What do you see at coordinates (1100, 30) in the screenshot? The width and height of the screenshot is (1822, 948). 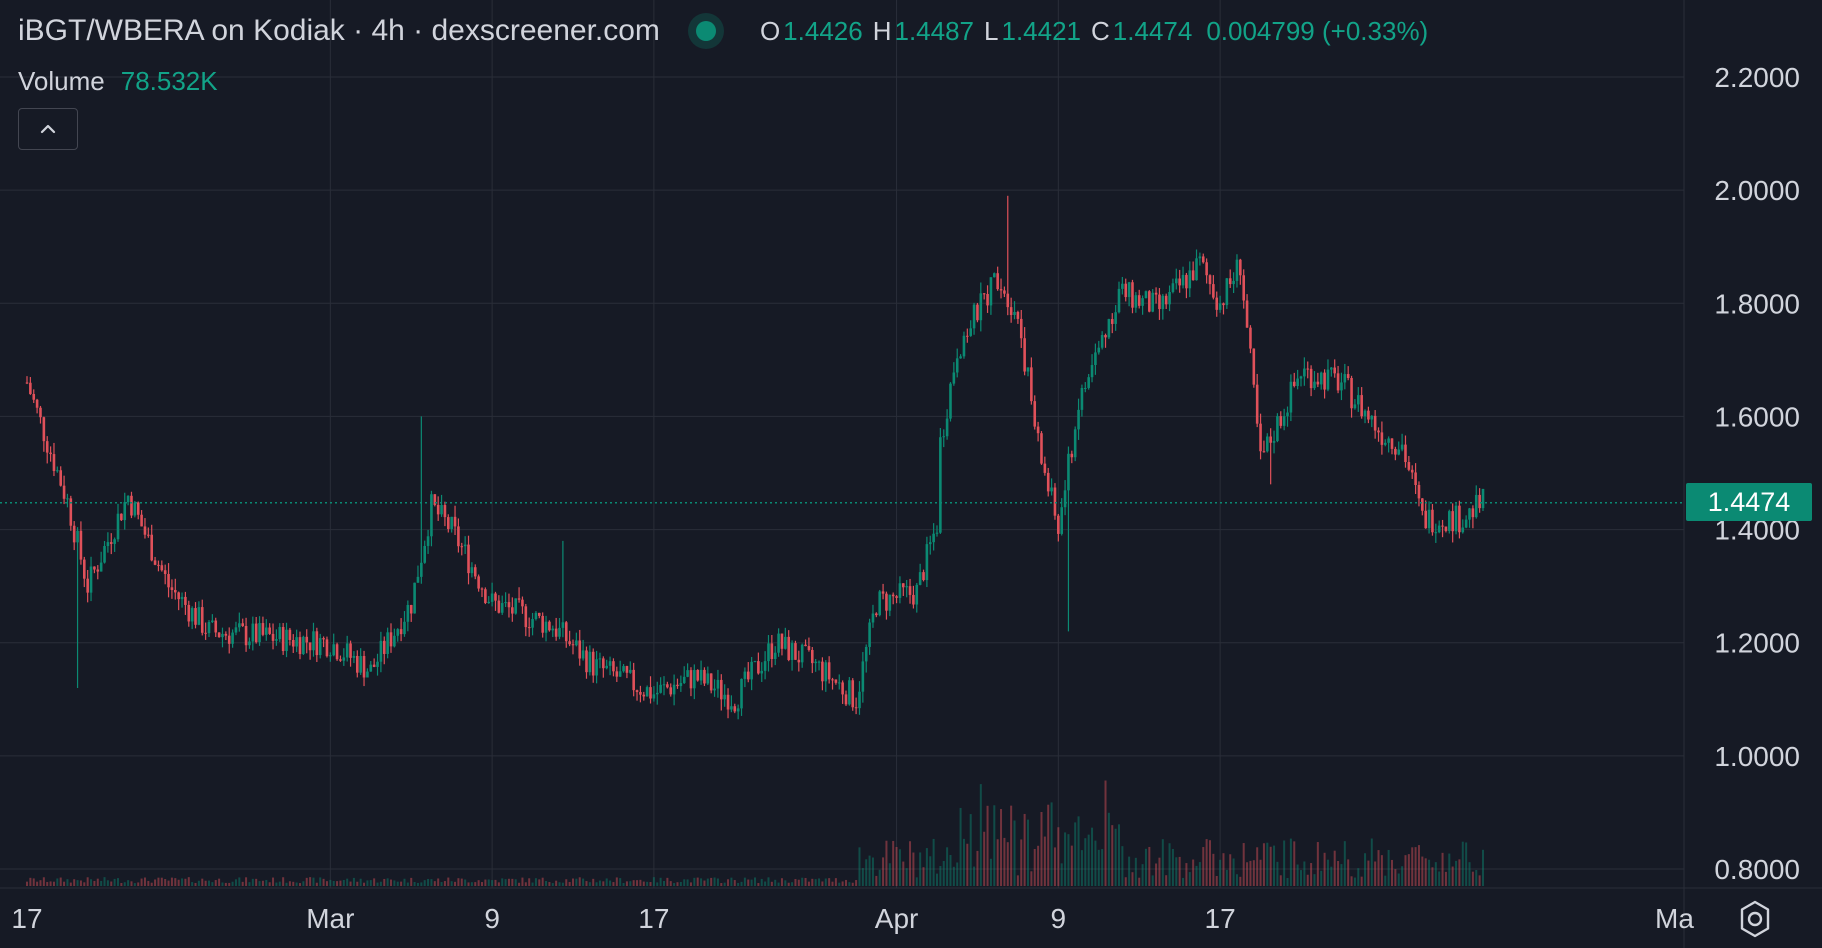 I see `ohlc-close-key: C` at bounding box center [1100, 30].